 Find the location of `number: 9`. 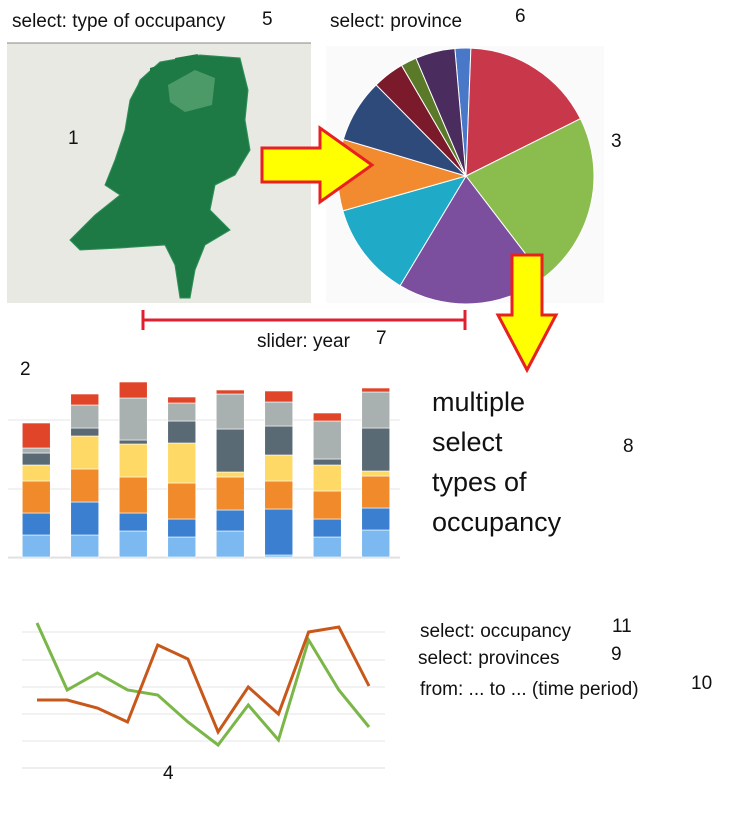

number: 9 is located at coordinates (616, 654).